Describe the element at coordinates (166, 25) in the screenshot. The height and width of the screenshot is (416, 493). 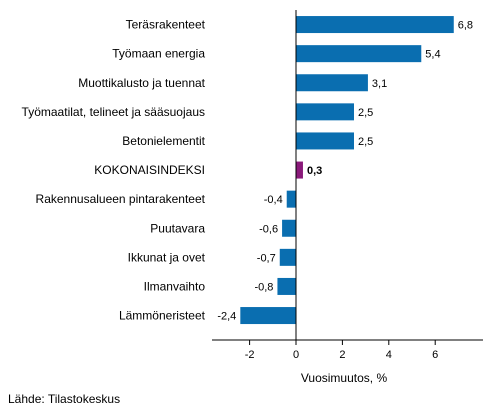
I see `category-label-terasrakenteet: Teräsrakenteet` at that location.